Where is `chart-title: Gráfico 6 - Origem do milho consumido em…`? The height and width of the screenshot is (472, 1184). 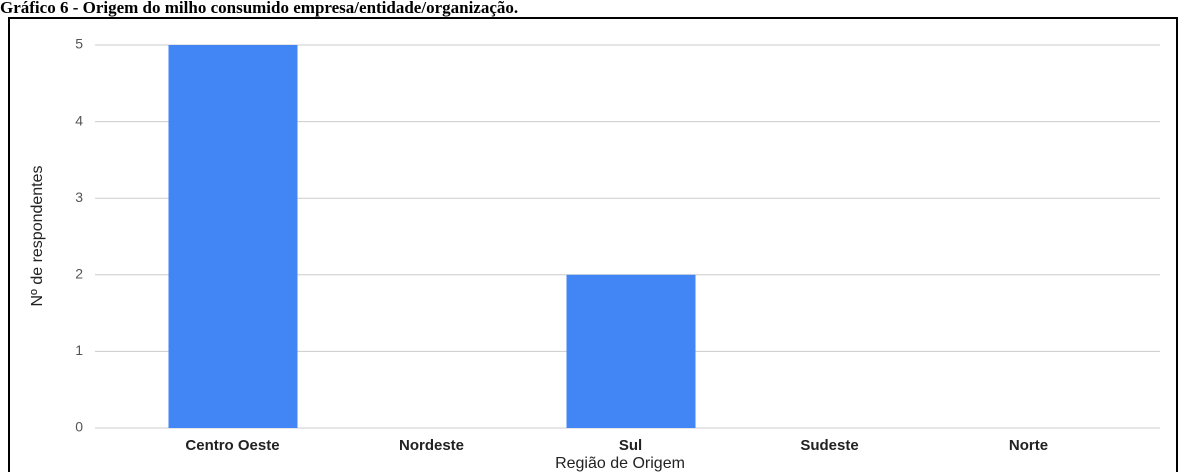
chart-title: Gráfico 6 - Origem do milho consumido em… is located at coordinates (259, 8).